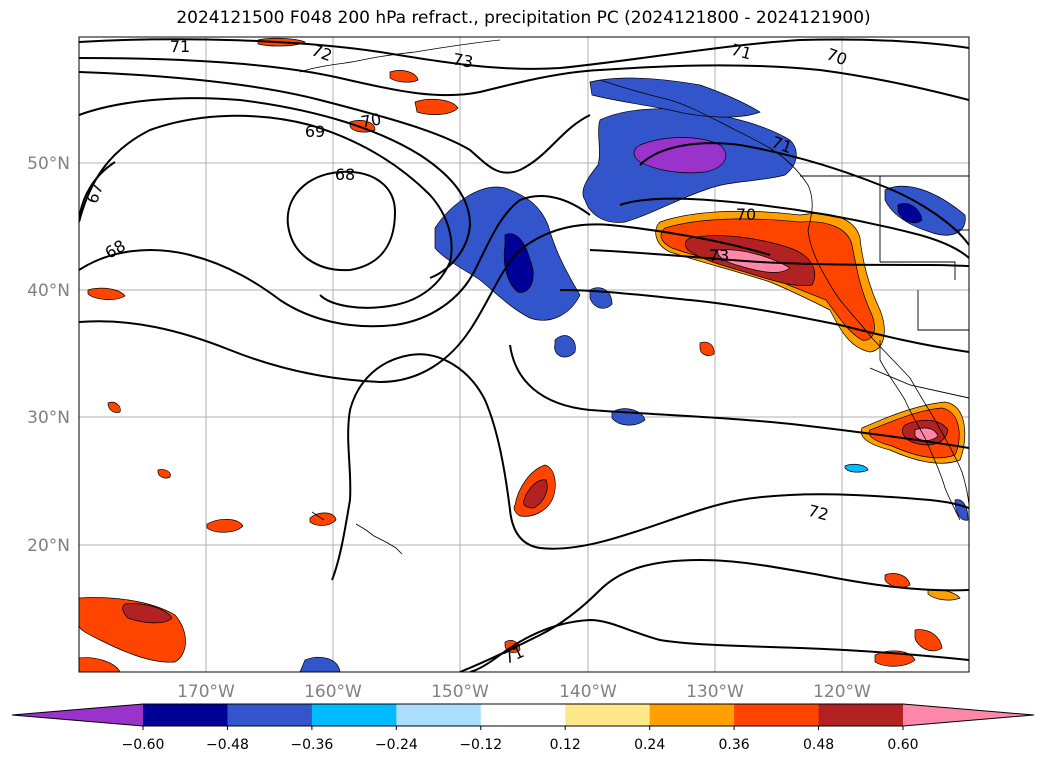  I want to click on colorbar-tick-label: 0.48, so click(818, 745).